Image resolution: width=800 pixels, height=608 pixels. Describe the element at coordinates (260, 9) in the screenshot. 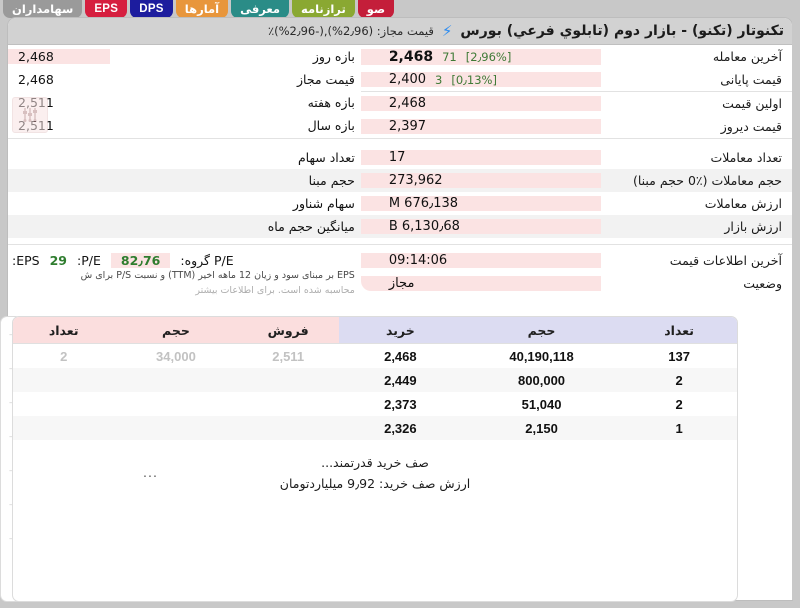

I see `tab-introduction: معرفی` at that location.